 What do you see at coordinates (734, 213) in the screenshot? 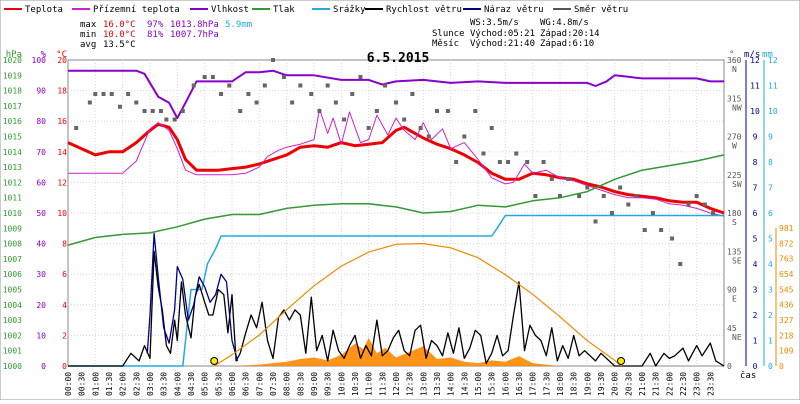
I see `dir-axis-tick: 180` at bounding box center [734, 213].